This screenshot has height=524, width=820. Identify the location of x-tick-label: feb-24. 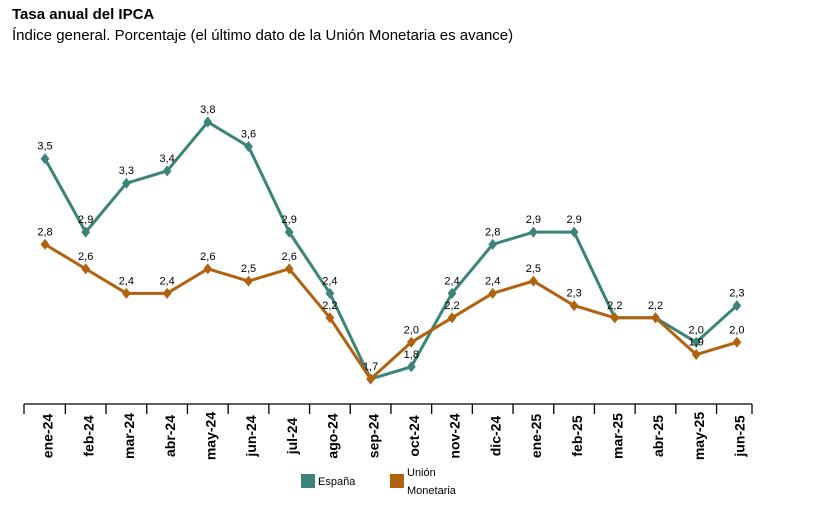
(88, 435).